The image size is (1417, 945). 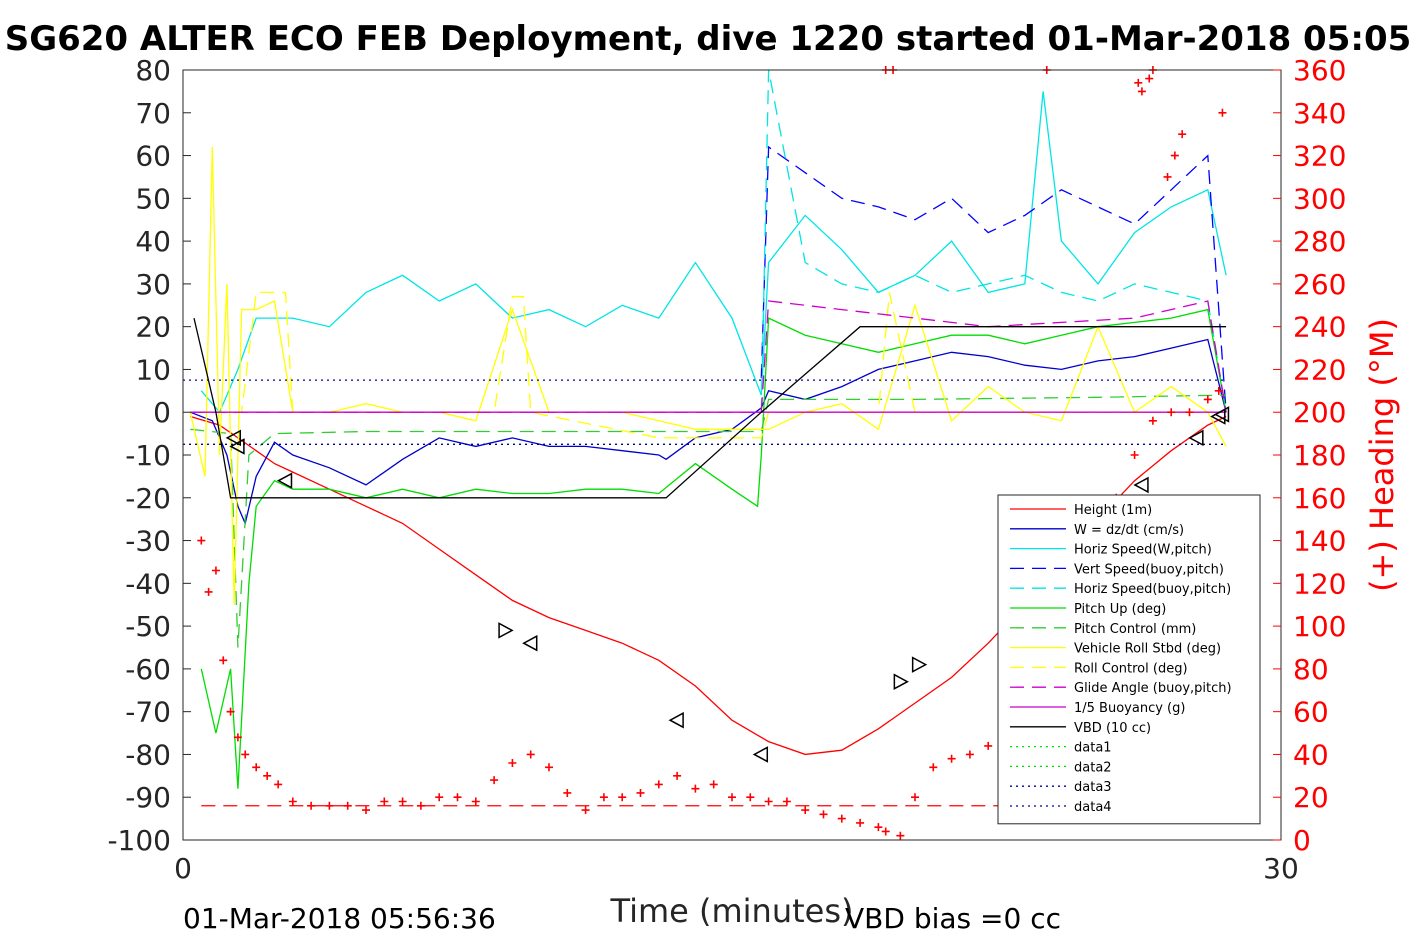 I want to click on y-axis-right-label: (+) Heading (°M), so click(x=1382, y=455).